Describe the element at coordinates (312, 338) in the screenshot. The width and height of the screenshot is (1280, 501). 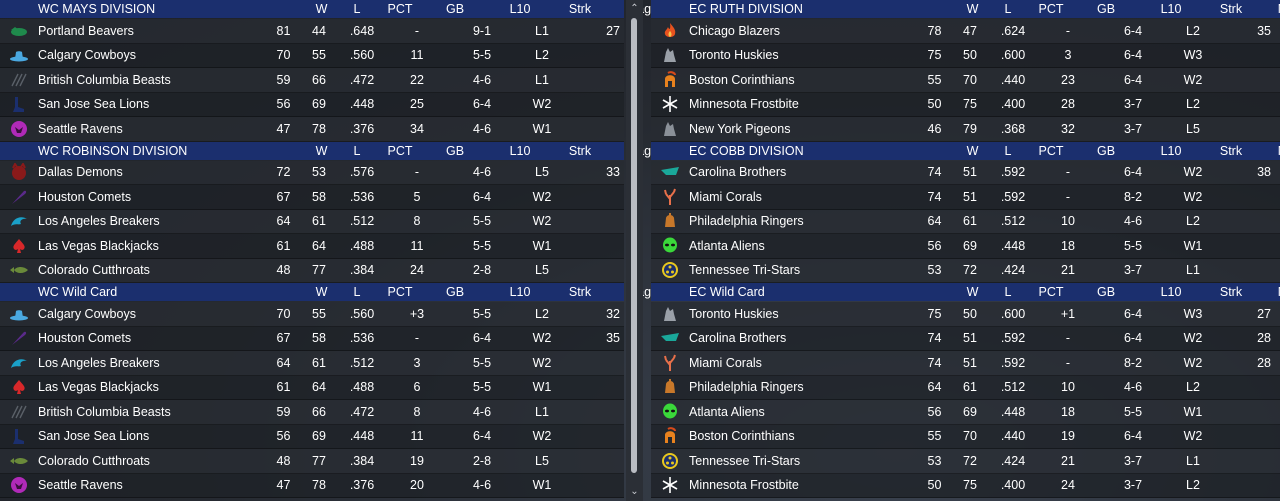
I see `table-row: Houston Comets 67 58 .536 - 6-4 W2 35` at that location.